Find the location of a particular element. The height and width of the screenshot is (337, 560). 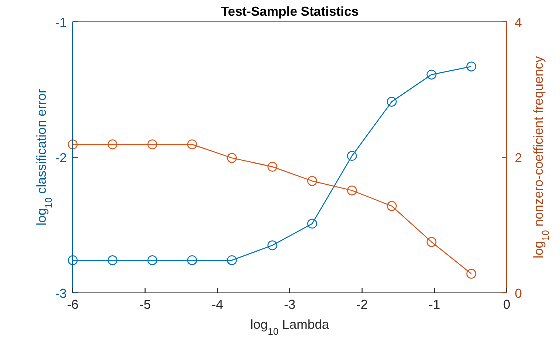

y-tick-label: -1 is located at coordinates (61, 22).